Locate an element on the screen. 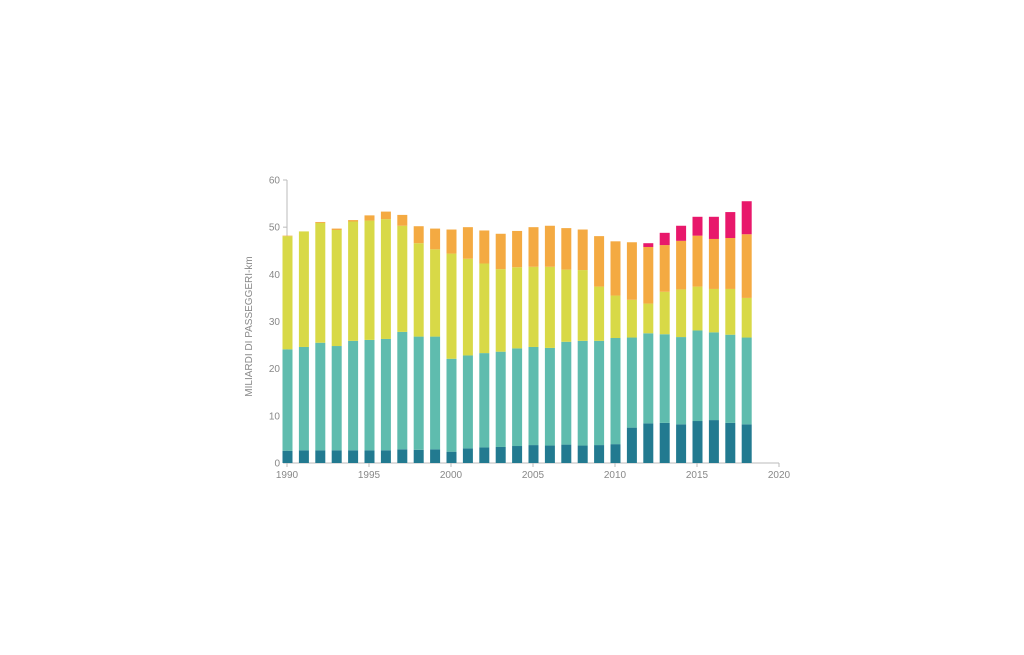 The image size is (1024, 655). x-tick-label: 2005 is located at coordinates (533, 475).